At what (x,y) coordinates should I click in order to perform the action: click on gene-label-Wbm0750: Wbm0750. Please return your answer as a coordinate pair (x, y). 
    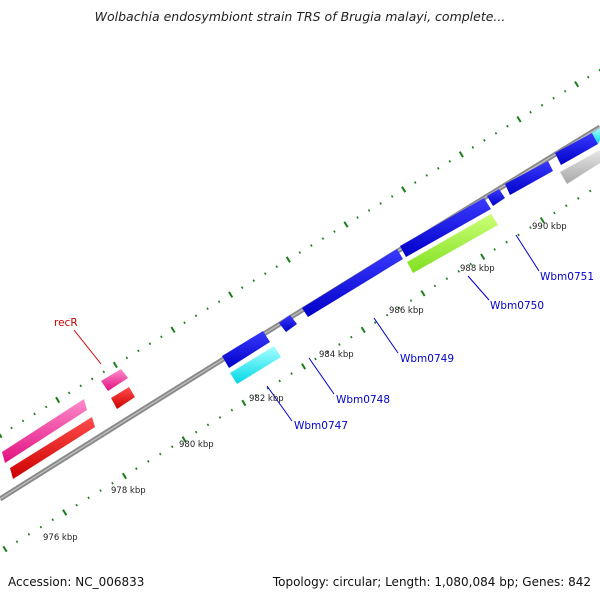
    Looking at the image, I should click on (517, 306).